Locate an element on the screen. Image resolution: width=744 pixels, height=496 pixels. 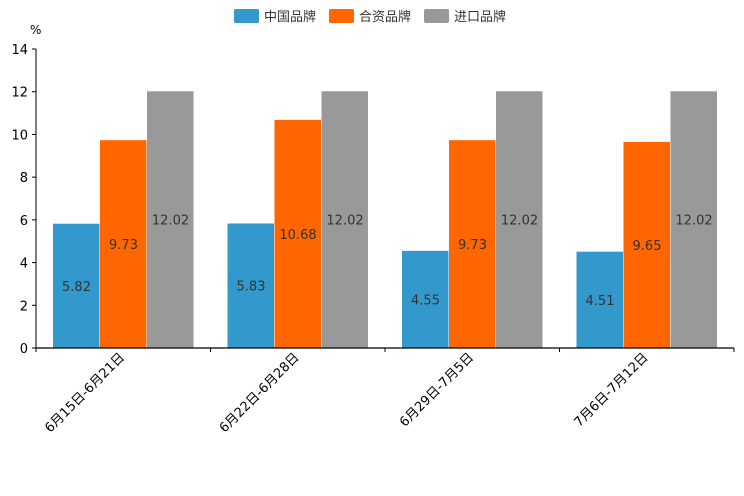
y-tick-label: 8 is located at coordinates (24, 178).